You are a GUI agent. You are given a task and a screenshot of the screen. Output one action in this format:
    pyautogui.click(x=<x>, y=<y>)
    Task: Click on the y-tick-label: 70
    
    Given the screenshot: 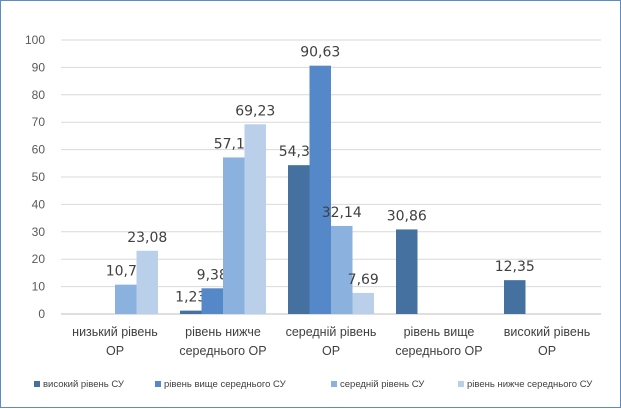 What is the action you would take?
    pyautogui.click(x=39, y=122)
    